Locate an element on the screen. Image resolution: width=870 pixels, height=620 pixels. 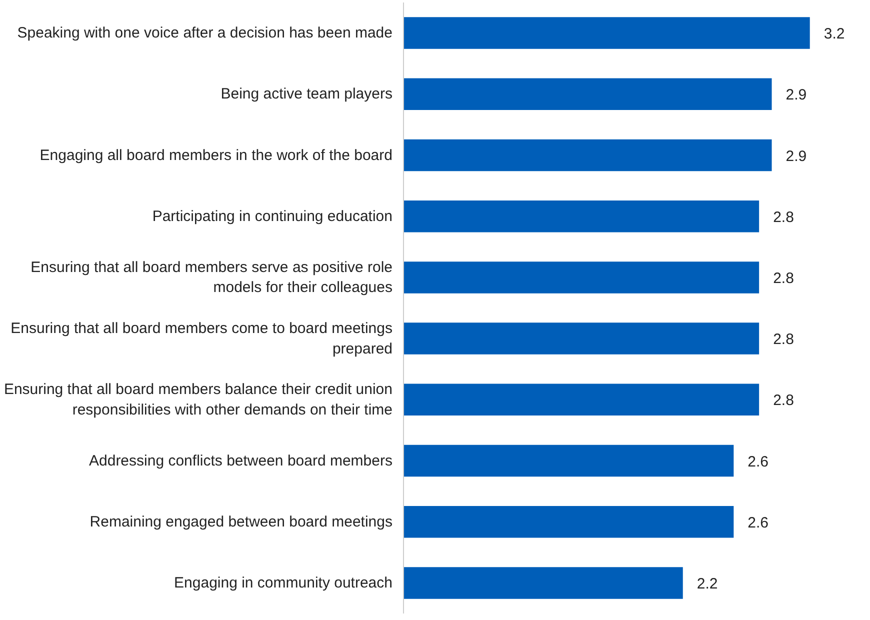
y-tick-label: Remaining engaged between board meetings is located at coordinates (241, 521).